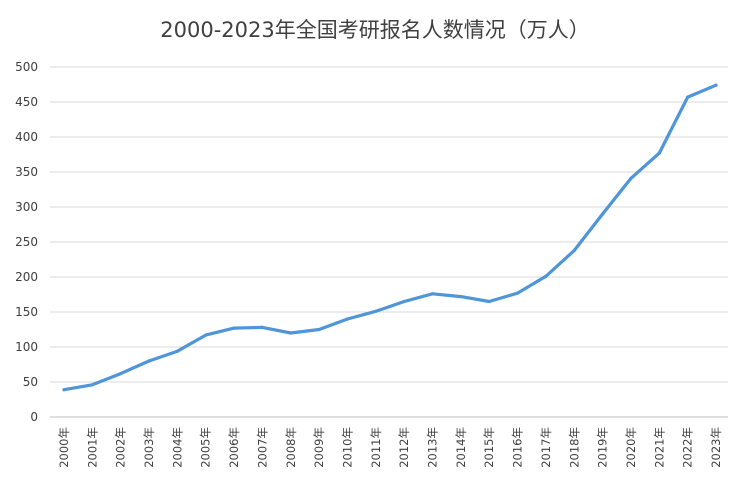 Image resolution: width=750 pixels, height=485 pixels. I want to click on y-tick-label: 50, so click(30, 382).